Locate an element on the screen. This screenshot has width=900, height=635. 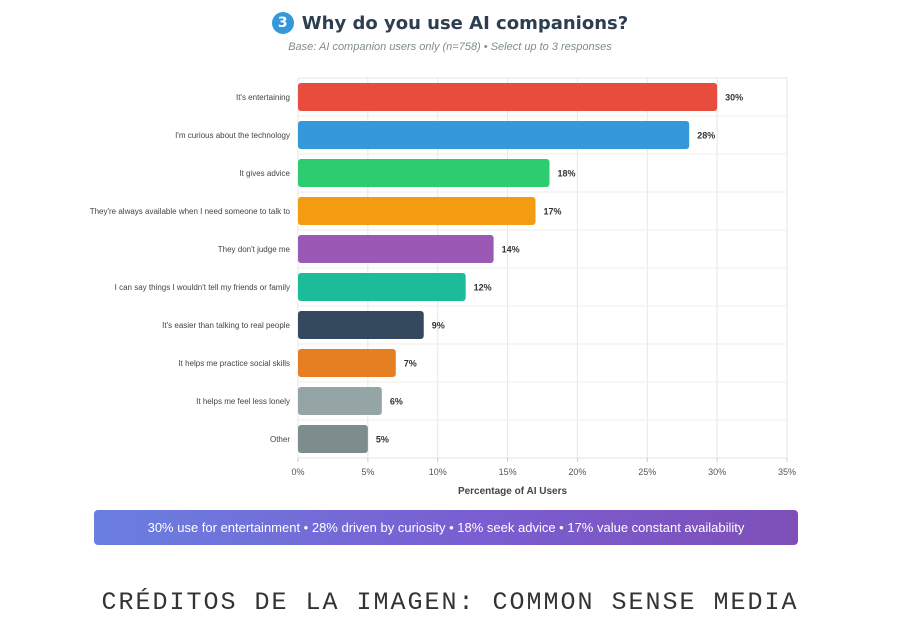
data-label: 9% is located at coordinates (438, 326).